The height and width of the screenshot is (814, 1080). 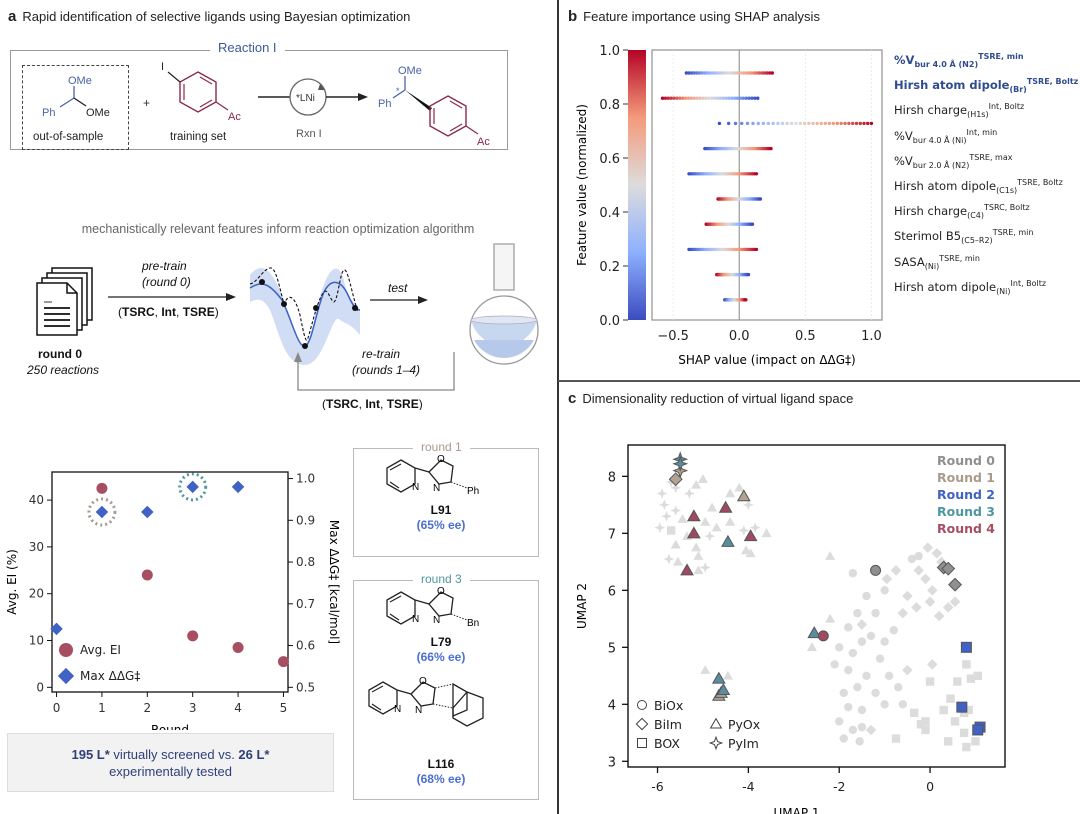 What do you see at coordinates (432, 475) in the screenshot?
I see `ligand-L91-structure: N O N Ph` at bounding box center [432, 475].